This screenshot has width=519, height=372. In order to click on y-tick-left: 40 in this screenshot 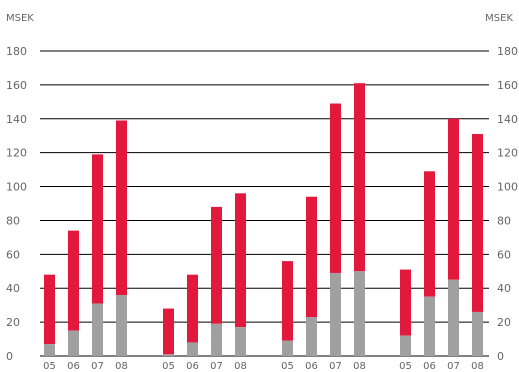, I will do `click(13, 288)`.